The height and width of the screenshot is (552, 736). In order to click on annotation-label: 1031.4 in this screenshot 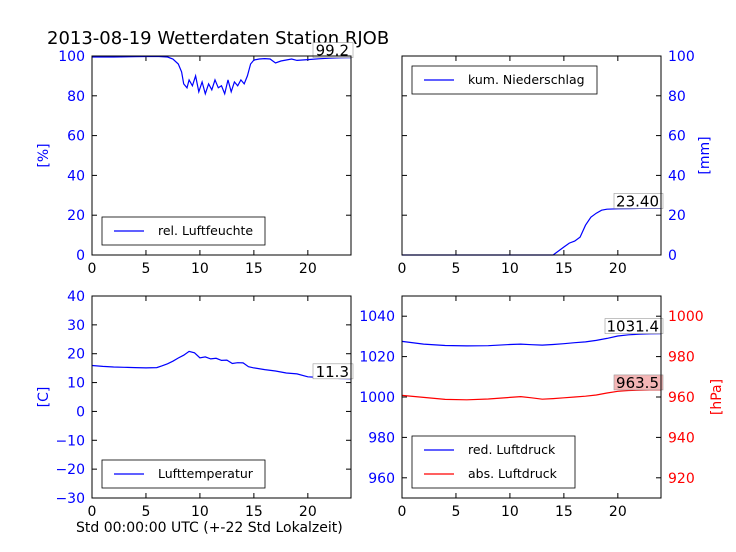, I will do `click(633, 327)`.